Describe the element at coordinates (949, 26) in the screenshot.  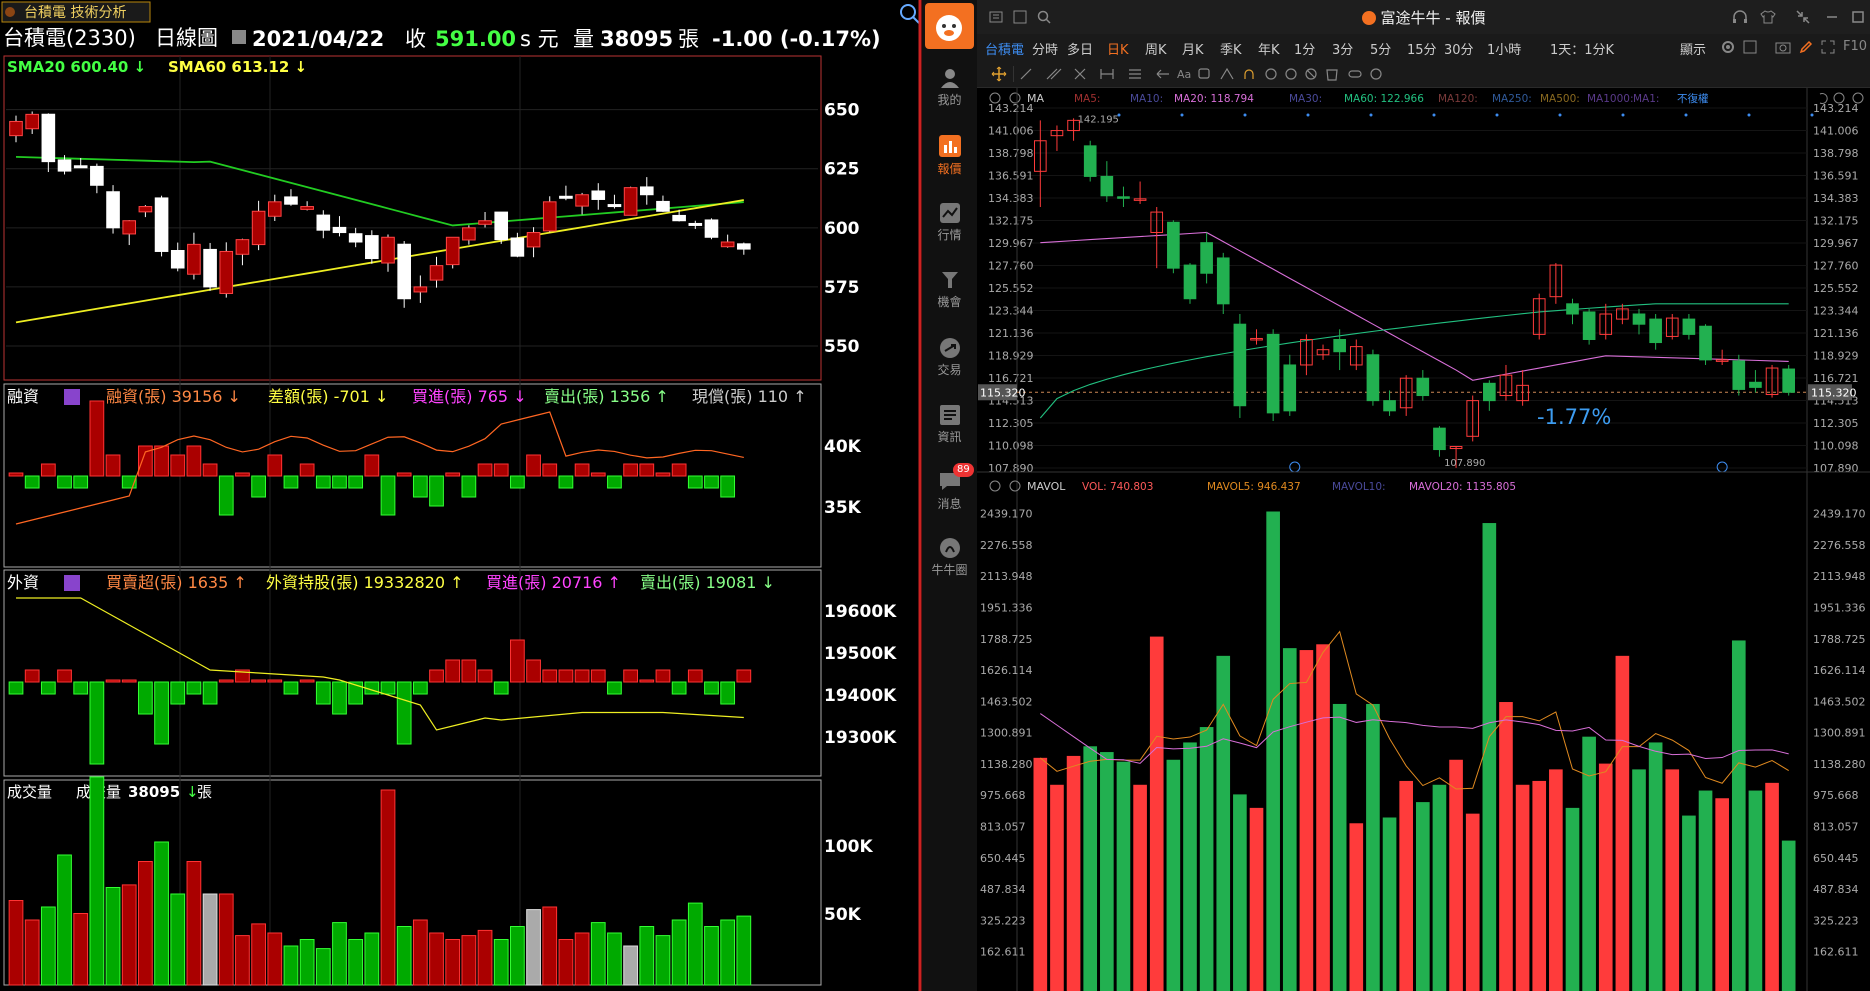
I see `app-logo` at that location.